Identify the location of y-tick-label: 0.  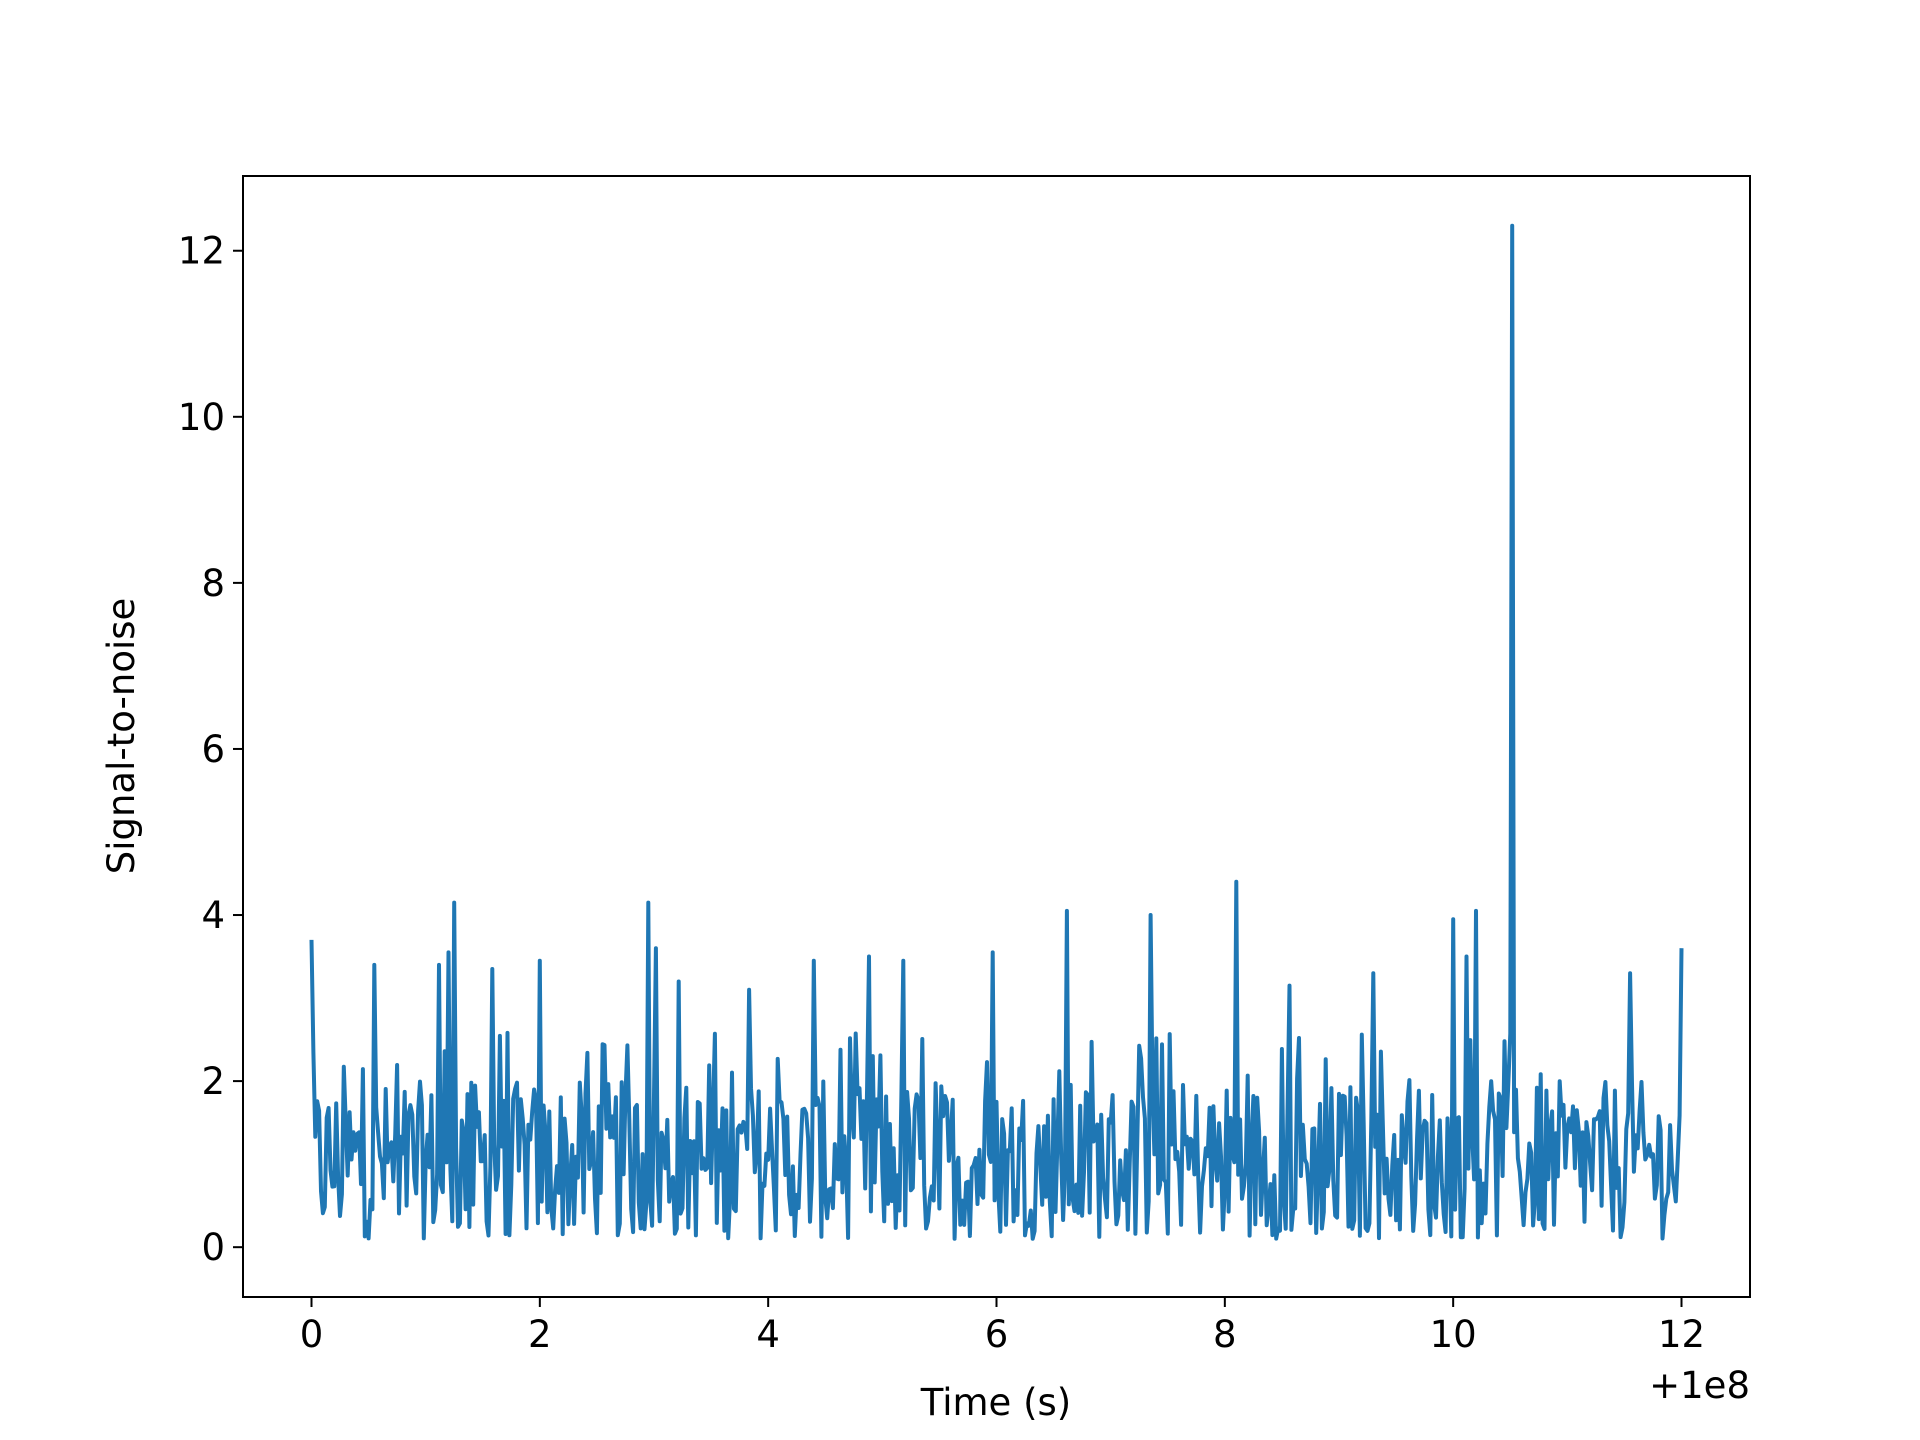
(213, 1247).